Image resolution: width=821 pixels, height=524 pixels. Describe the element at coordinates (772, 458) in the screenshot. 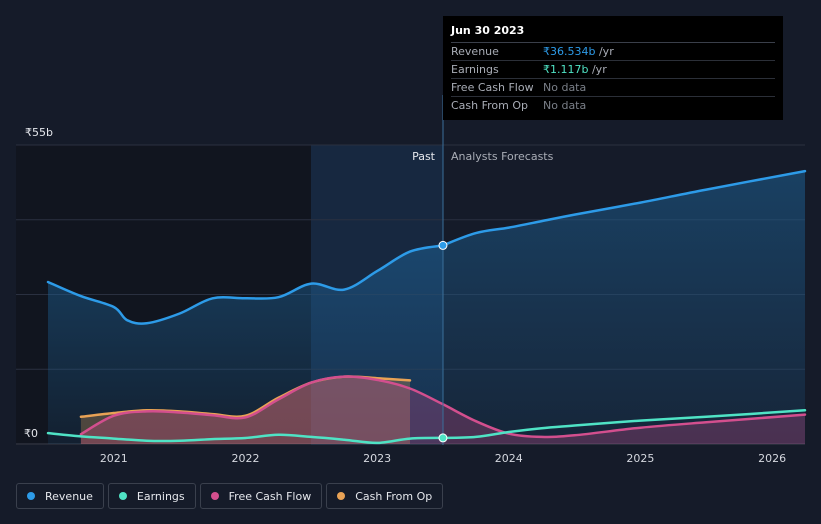

I see `x-tick-label: 2026` at that location.